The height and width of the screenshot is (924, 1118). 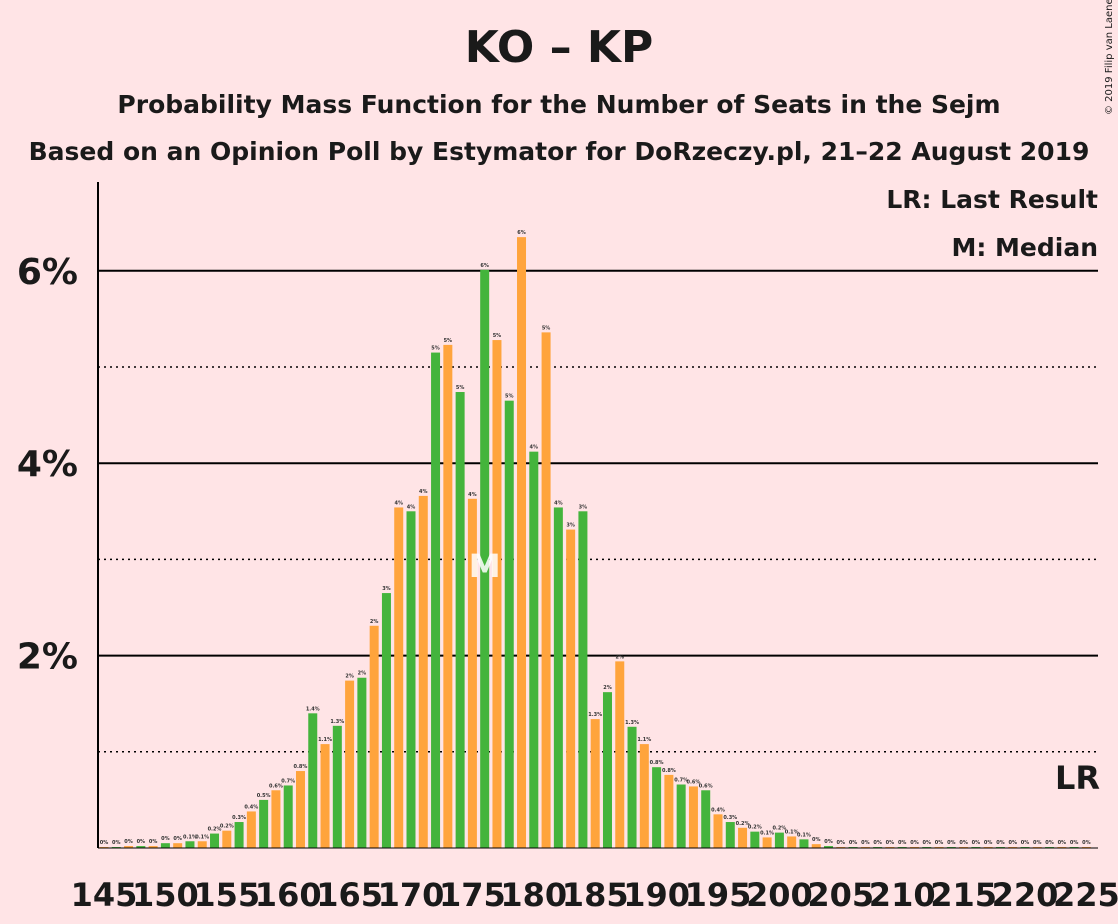 I want to click on bar-value-label: 1.1%, so click(x=325, y=740).